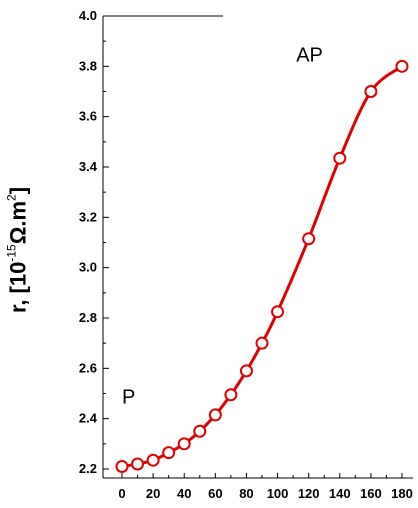 The width and height of the screenshot is (418, 508). Describe the element at coordinates (121, 493) in the screenshot. I see `x-tick-label: 0` at that location.